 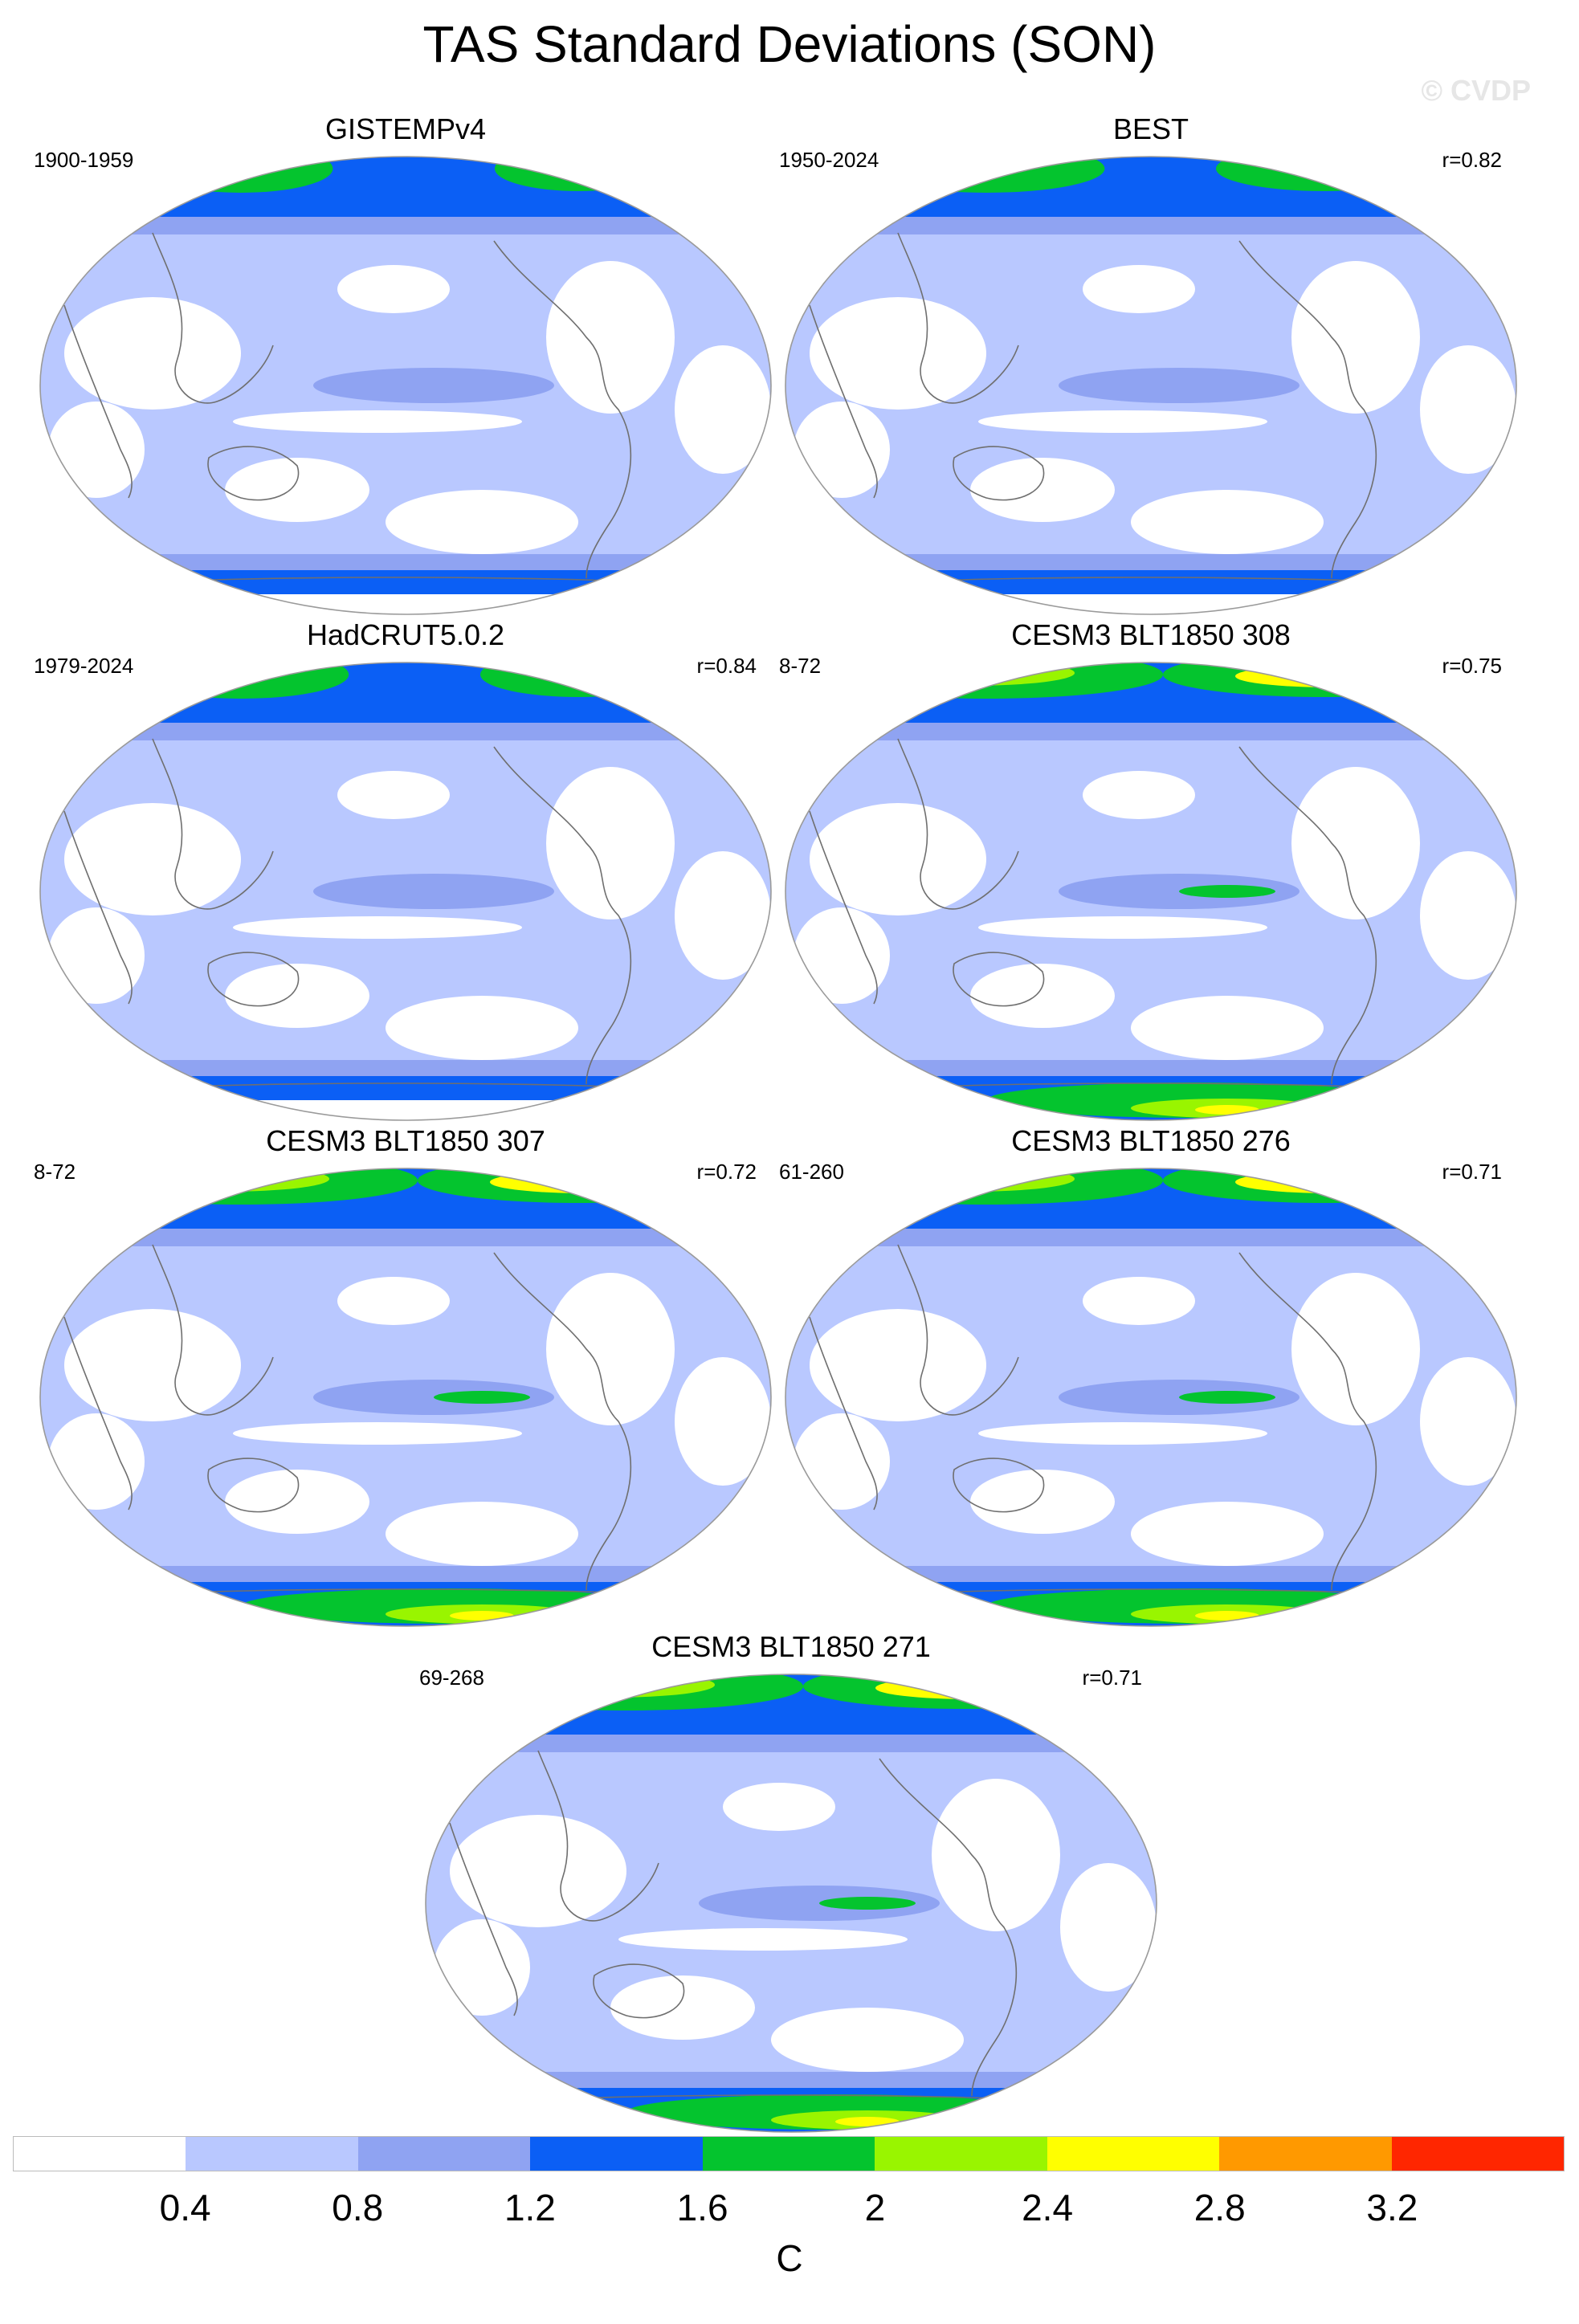 What do you see at coordinates (726, 666) in the screenshot?
I see `panel-correlation: r=0.84` at bounding box center [726, 666].